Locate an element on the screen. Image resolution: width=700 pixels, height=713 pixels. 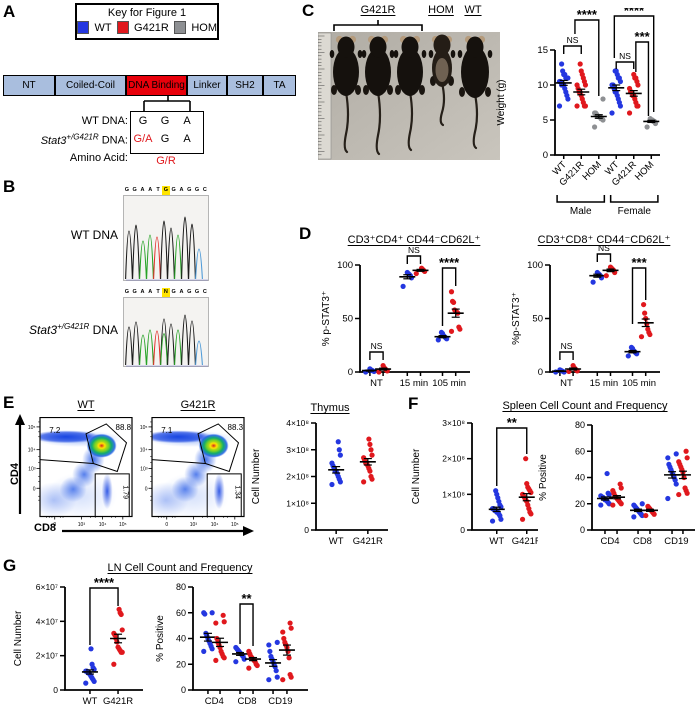
svg-text: 4×10⁷ is located at coordinates (47, 621).